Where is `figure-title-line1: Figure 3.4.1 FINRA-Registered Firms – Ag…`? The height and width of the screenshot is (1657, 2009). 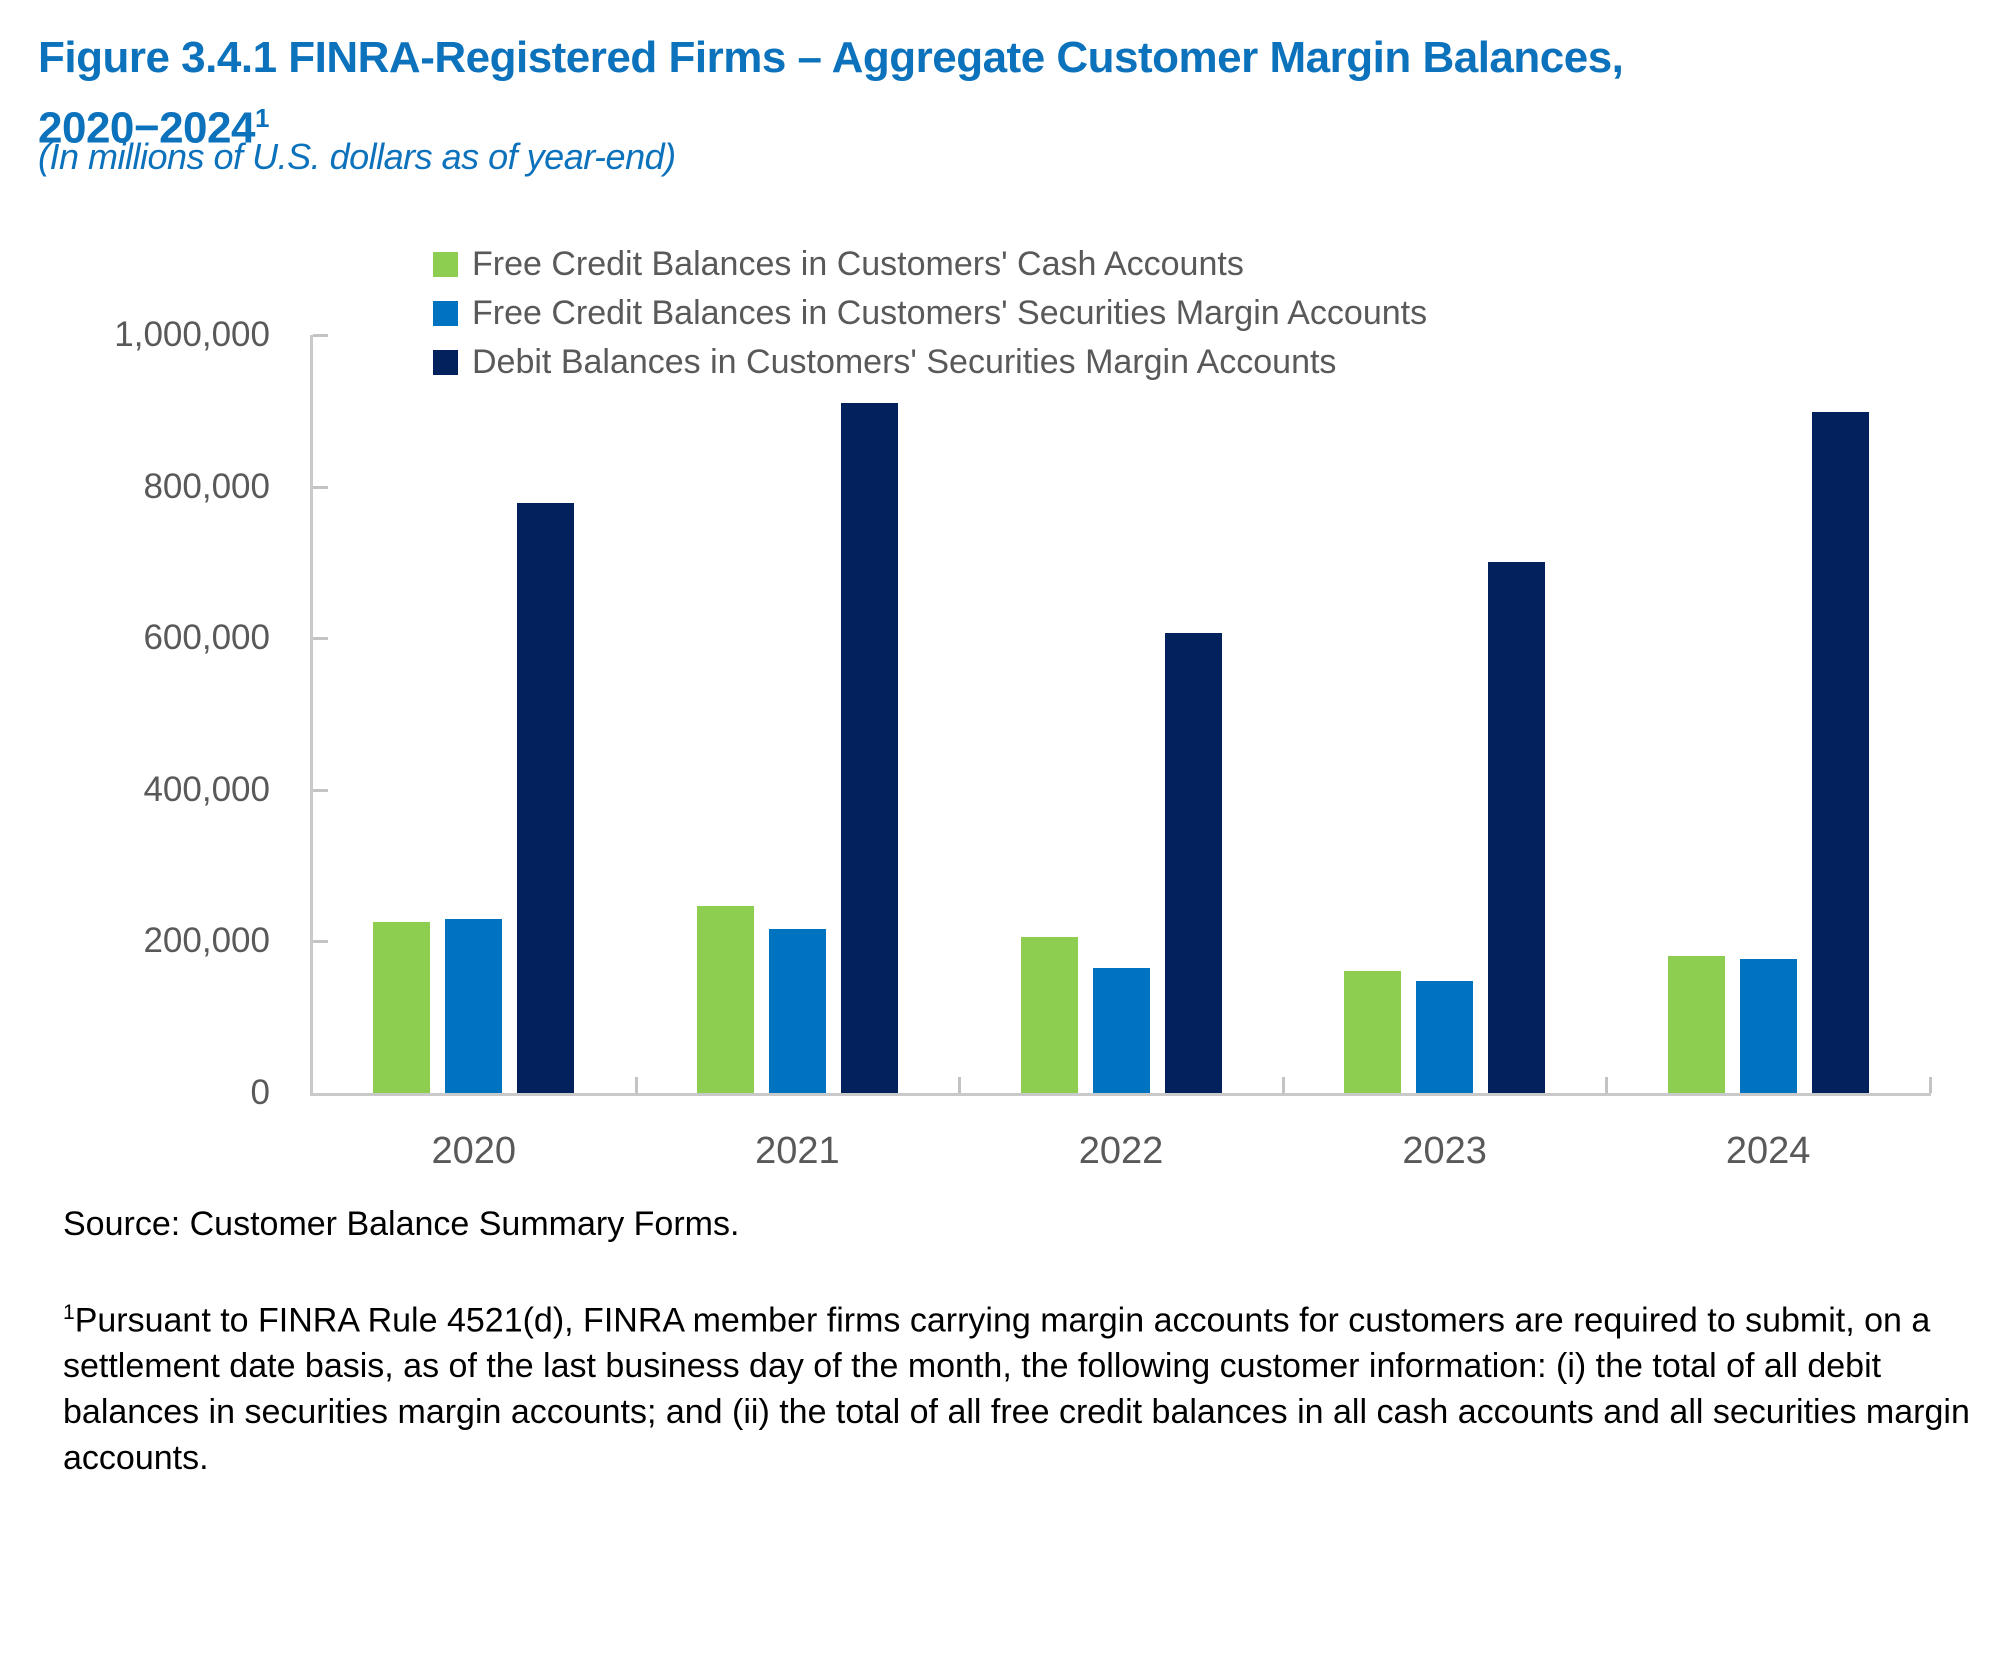 figure-title-line1: Figure 3.4.1 FINRA-Registered Firms – Ag… is located at coordinates (831, 57).